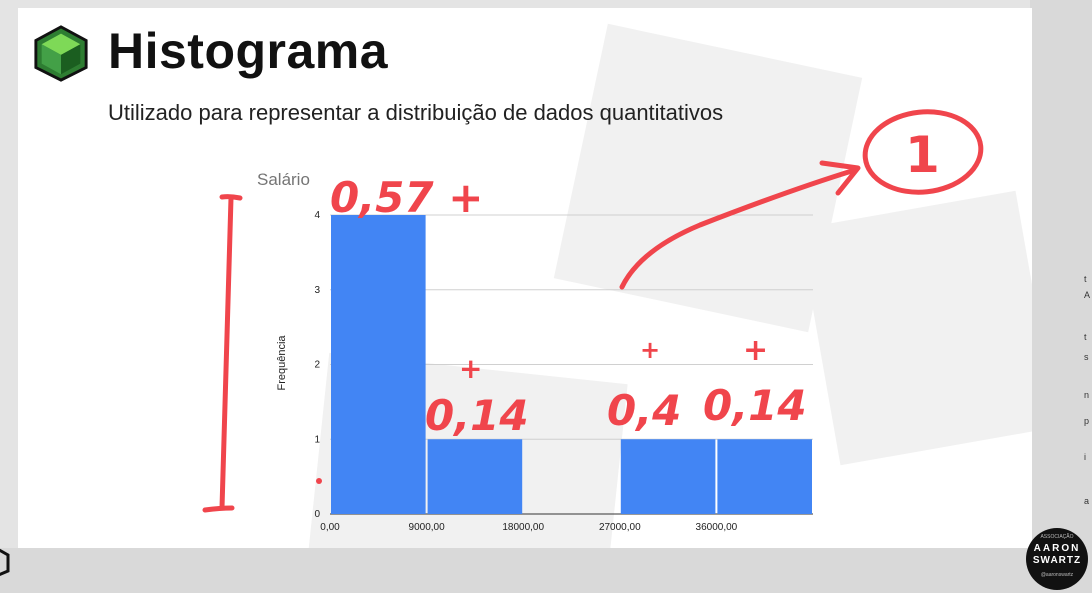  I want to click on chart-title: Salário, so click(283, 179).